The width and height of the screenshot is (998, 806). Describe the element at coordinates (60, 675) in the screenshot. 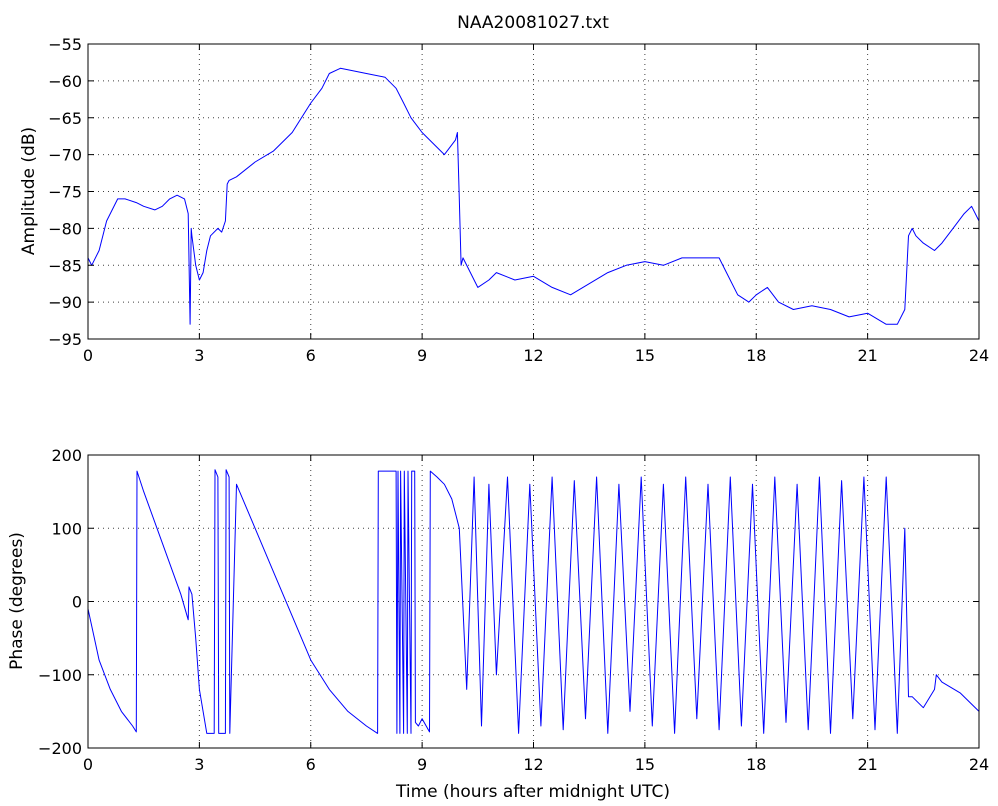

I see `phase-ytick-label: −100` at that location.